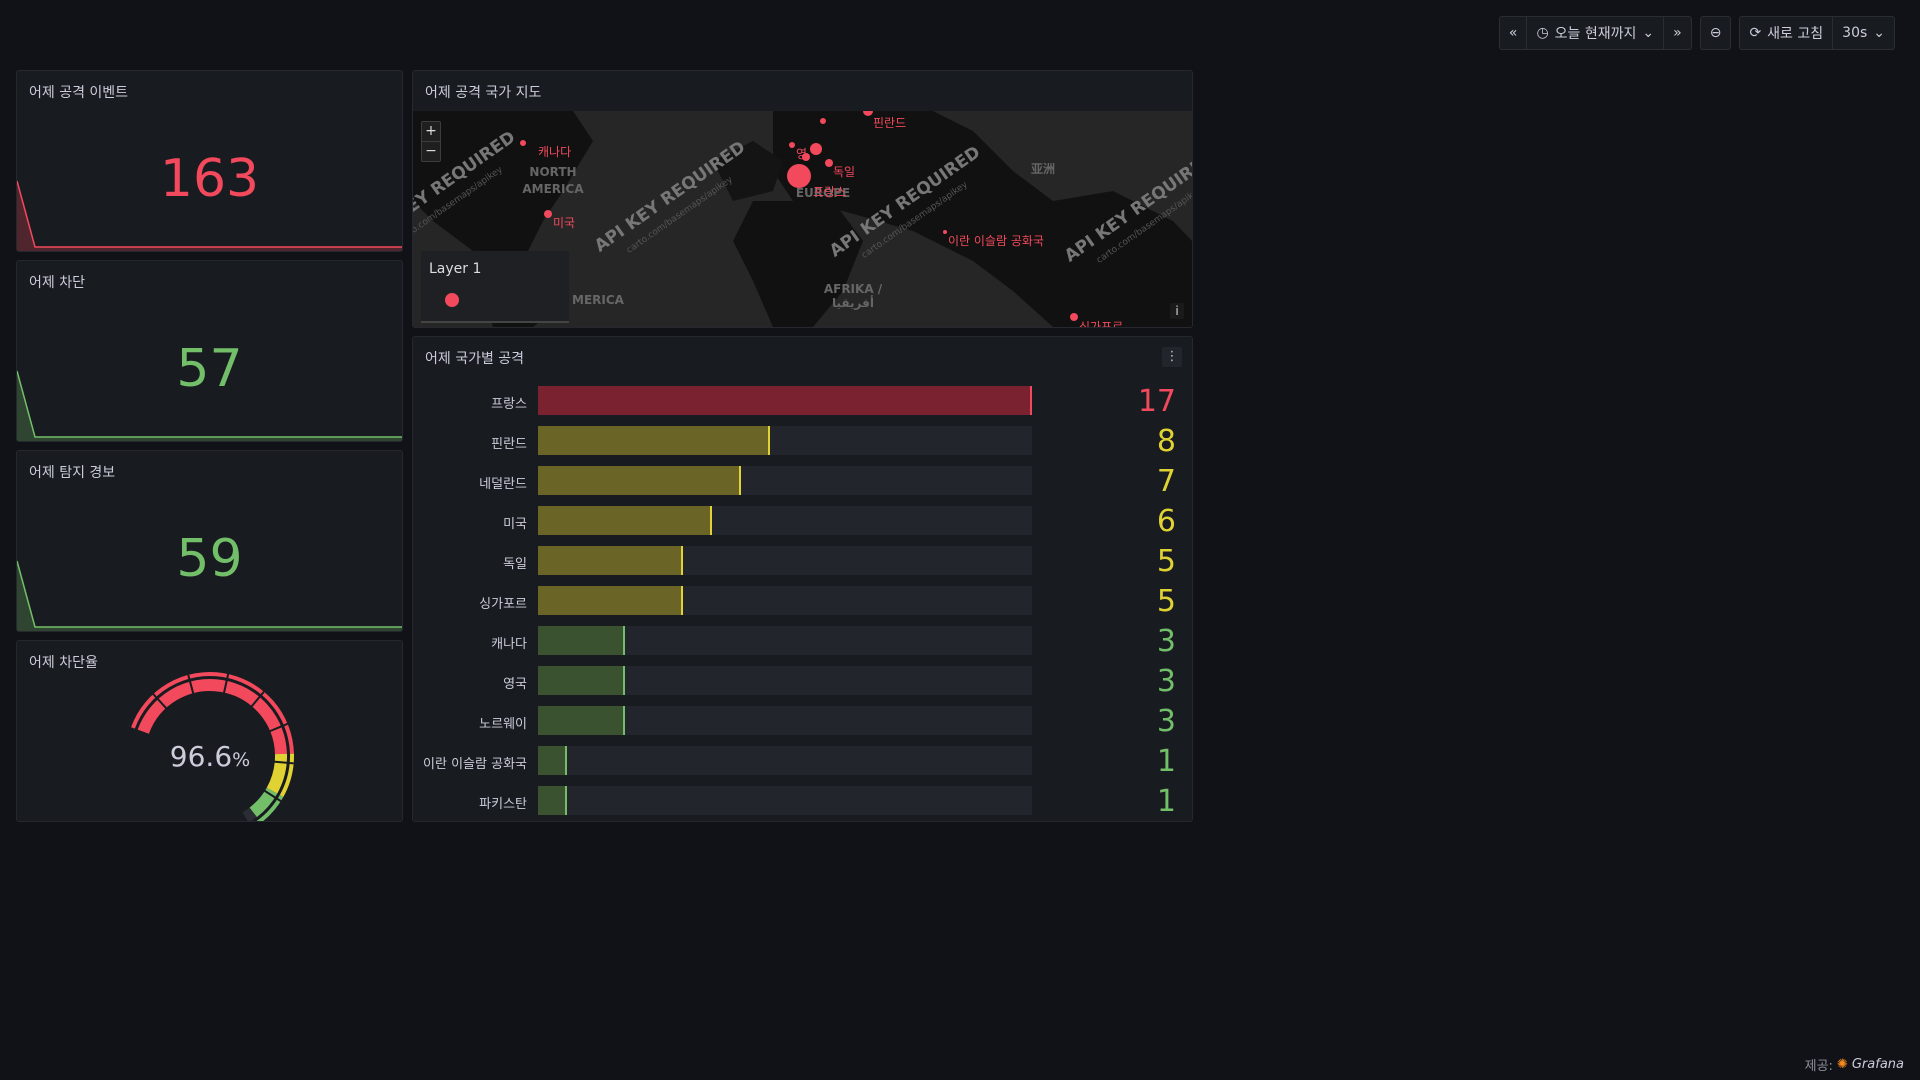  I want to click on panel-detect-alerts: 어제 탐지 경보 59, so click(209, 541).